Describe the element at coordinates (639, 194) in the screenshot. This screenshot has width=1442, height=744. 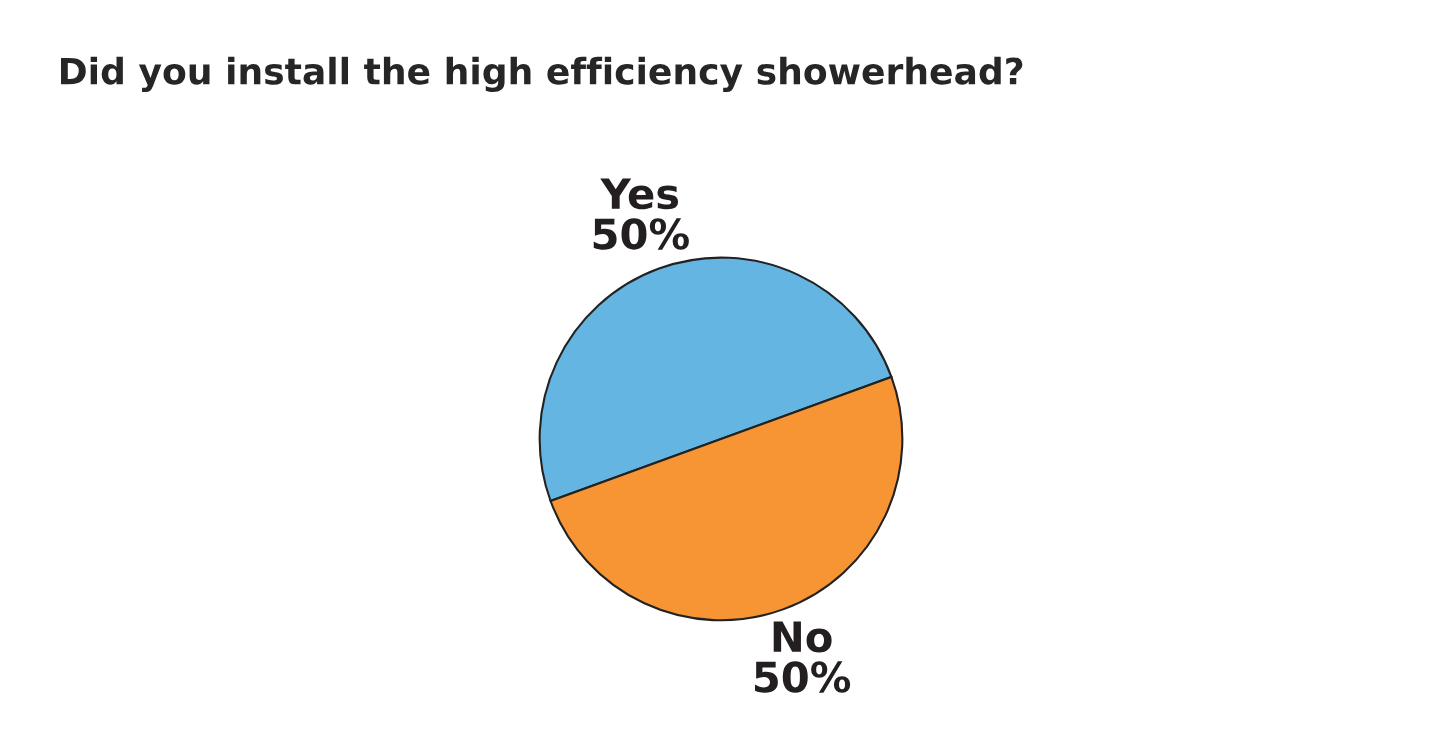
I see `slice-label: Yes` at that location.